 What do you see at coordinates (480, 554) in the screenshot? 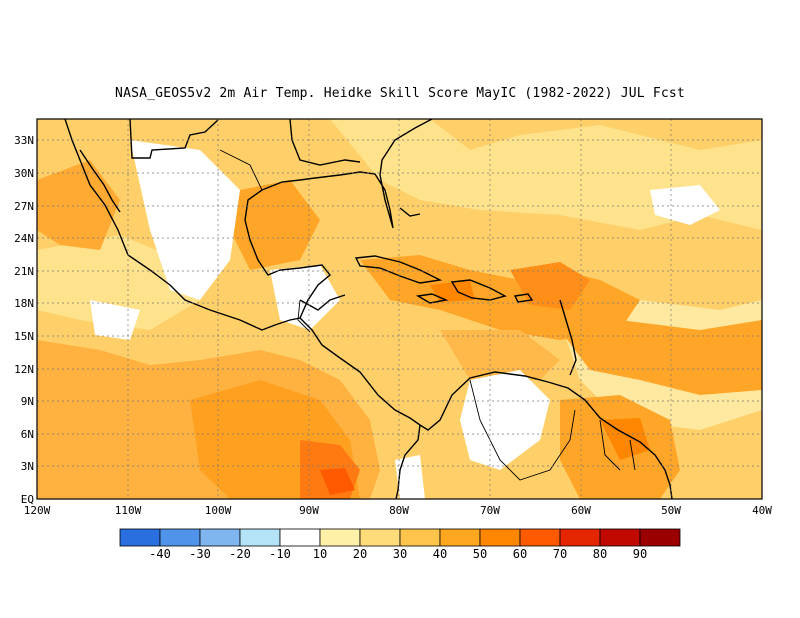
I see `colorbar-label: 50` at bounding box center [480, 554].